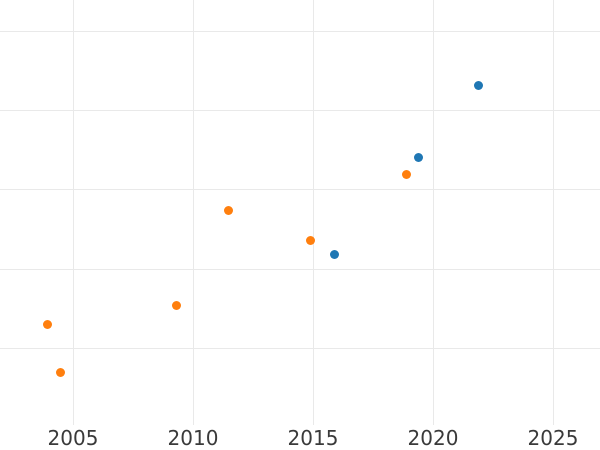  Describe the element at coordinates (553, 438) in the screenshot. I see `x-tick-label: 2025` at that location.